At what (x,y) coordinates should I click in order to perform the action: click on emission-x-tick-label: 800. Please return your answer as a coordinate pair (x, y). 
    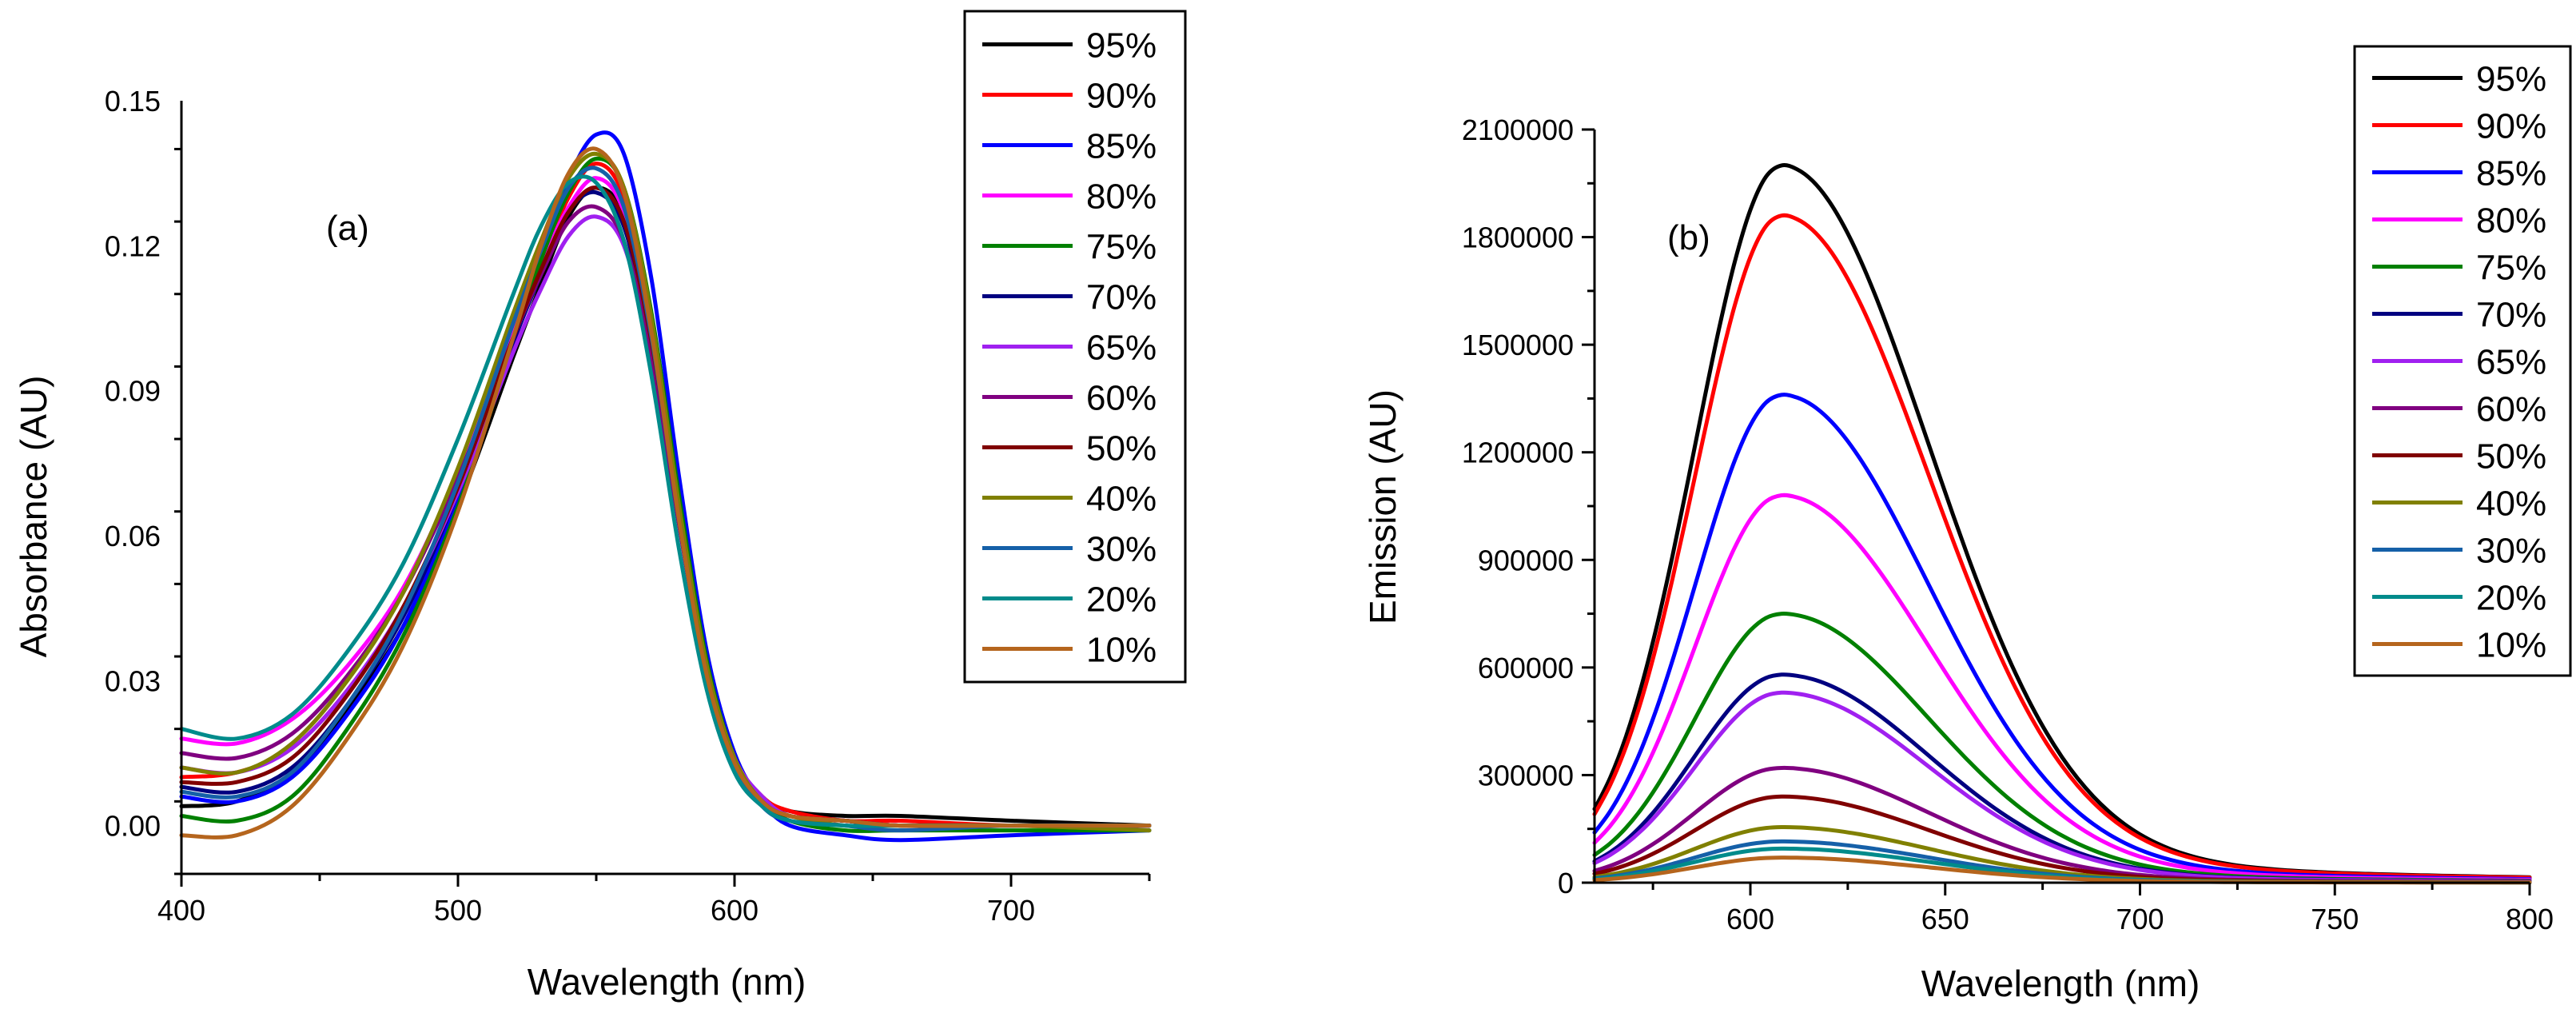
    Looking at the image, I should click on (2530, 919).